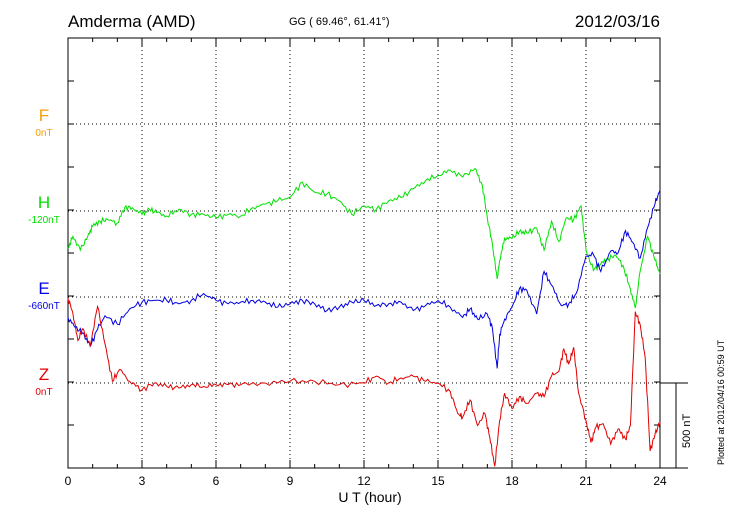 This screenshot has height=520, width=730. I want to click on component-z-label: Z, so click(44, 374).